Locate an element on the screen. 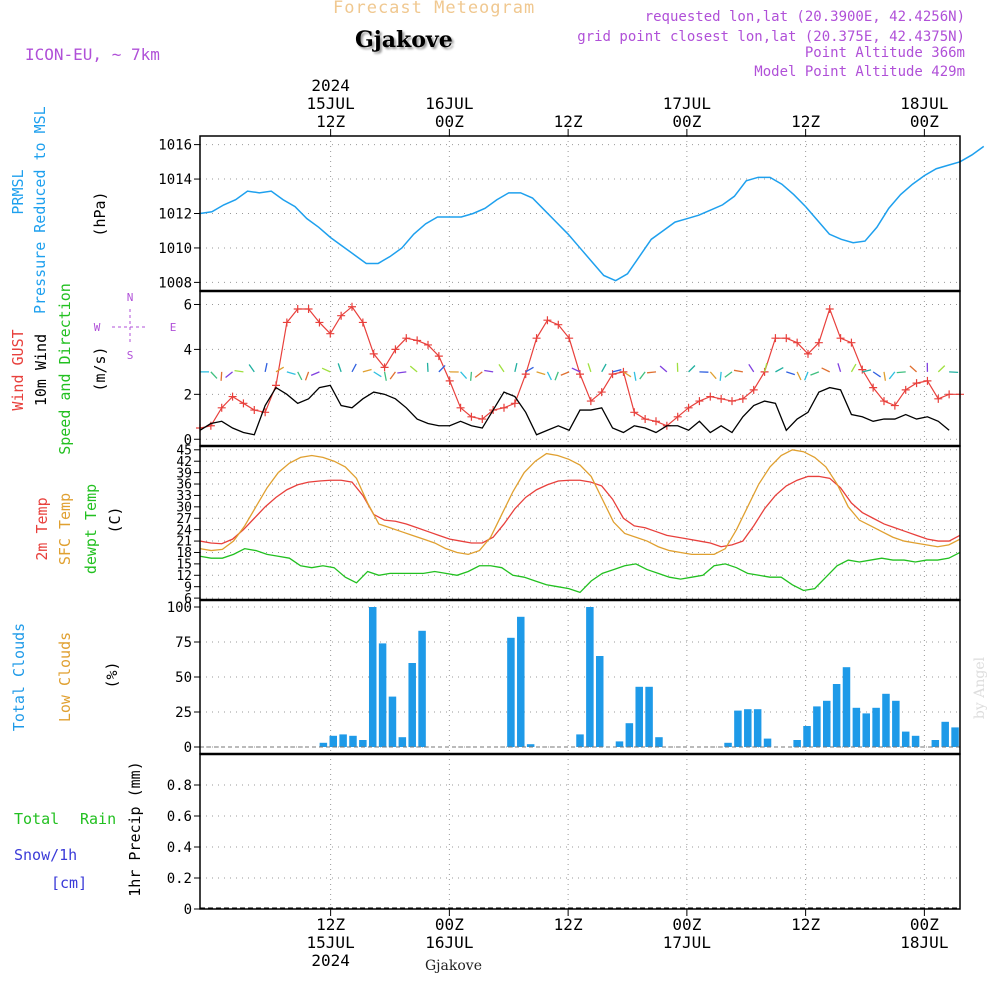  dewpoint-line is located at coordinates (580, 570).